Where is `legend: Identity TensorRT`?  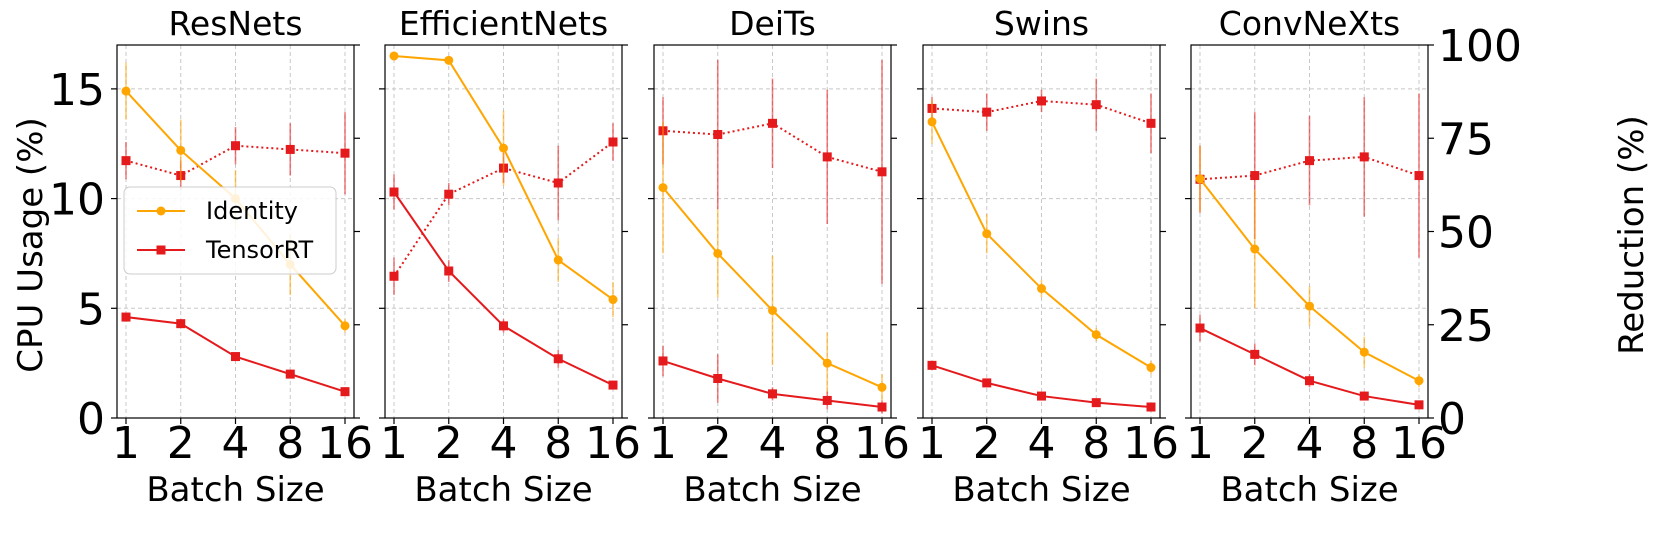 legend: Identity TensorRT is located at coordinates (230, 230).